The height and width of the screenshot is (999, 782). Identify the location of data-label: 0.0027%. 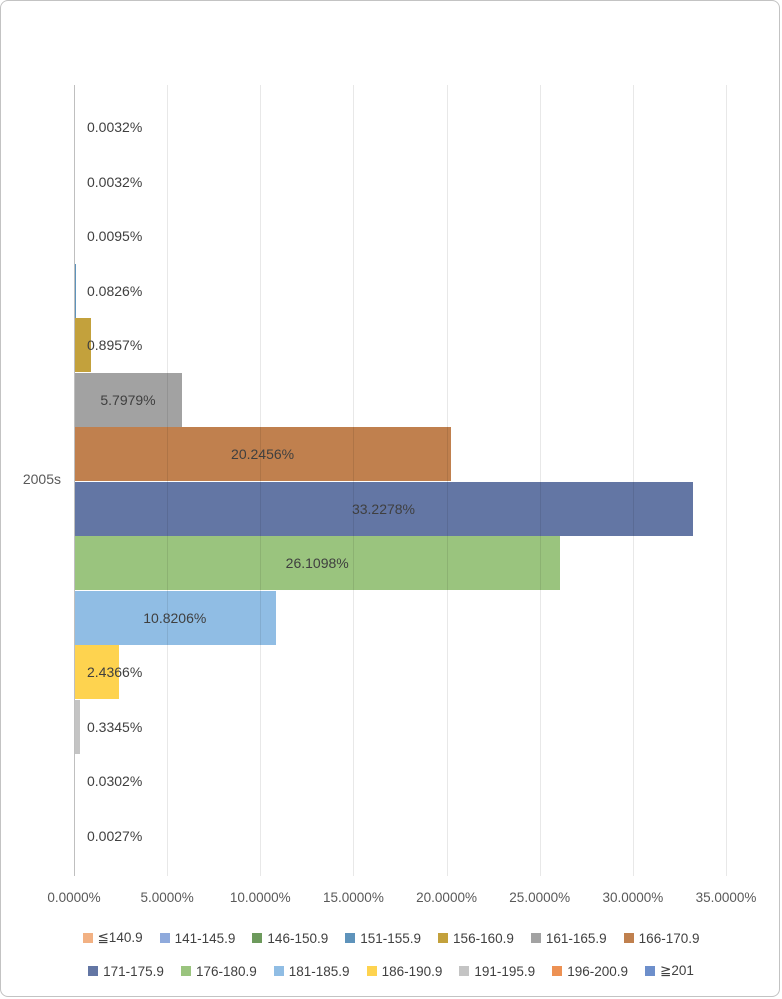
(115, 835).